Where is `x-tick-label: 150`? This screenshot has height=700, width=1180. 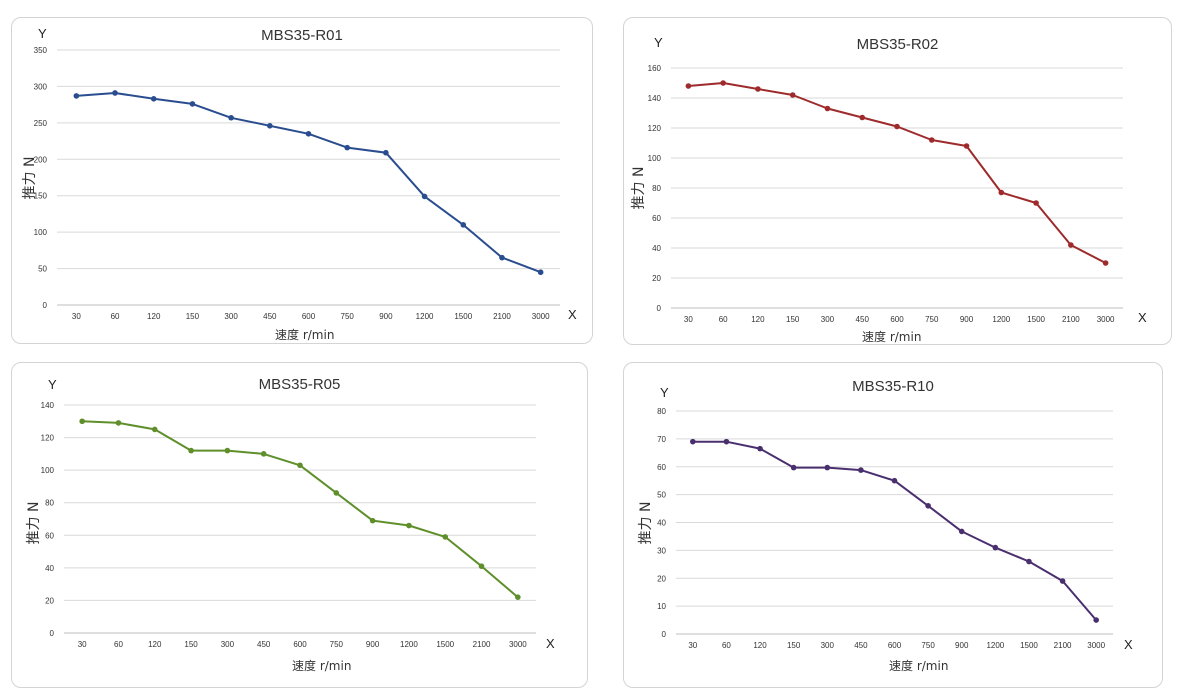
x-tick-label: 150 is located at coordinates (793, 319).